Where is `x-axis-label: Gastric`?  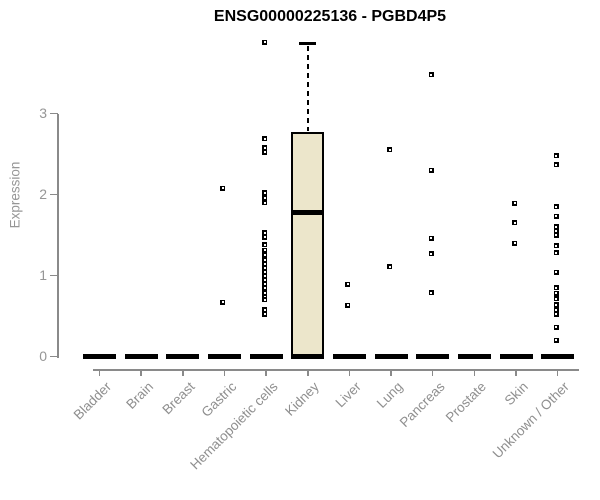 x-axis-label: Gastric is located at coordinates (219, 399).